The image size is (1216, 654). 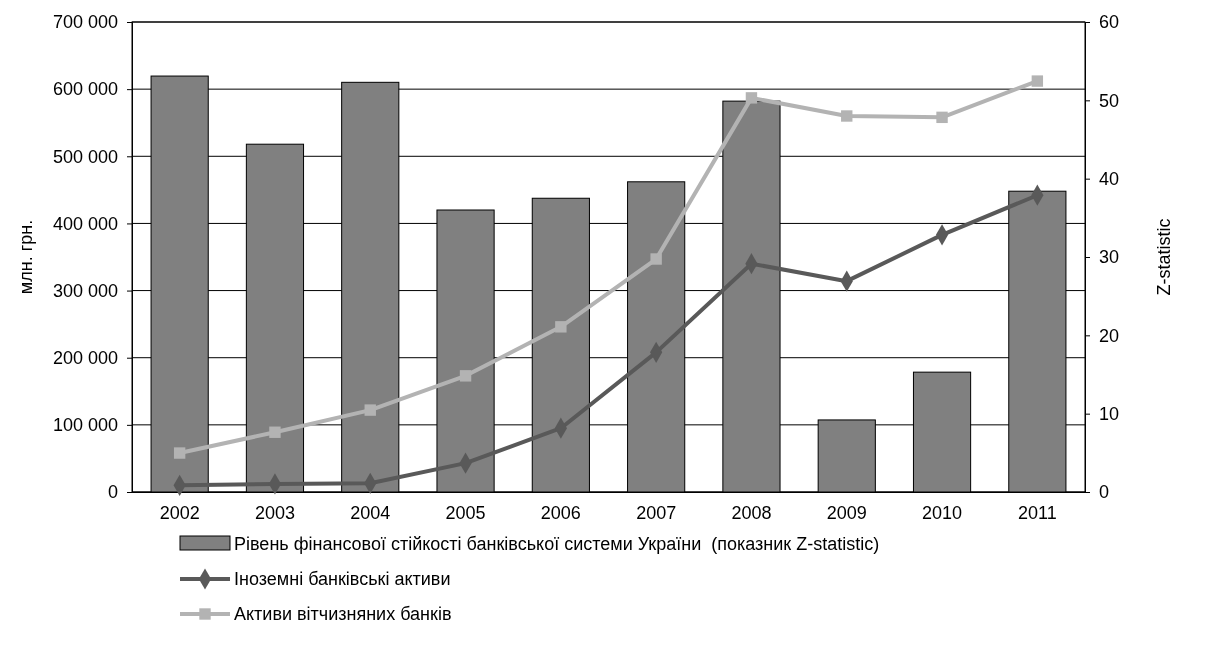 I want to click on x-tick-label: 2009, so click(x=846, y=512).